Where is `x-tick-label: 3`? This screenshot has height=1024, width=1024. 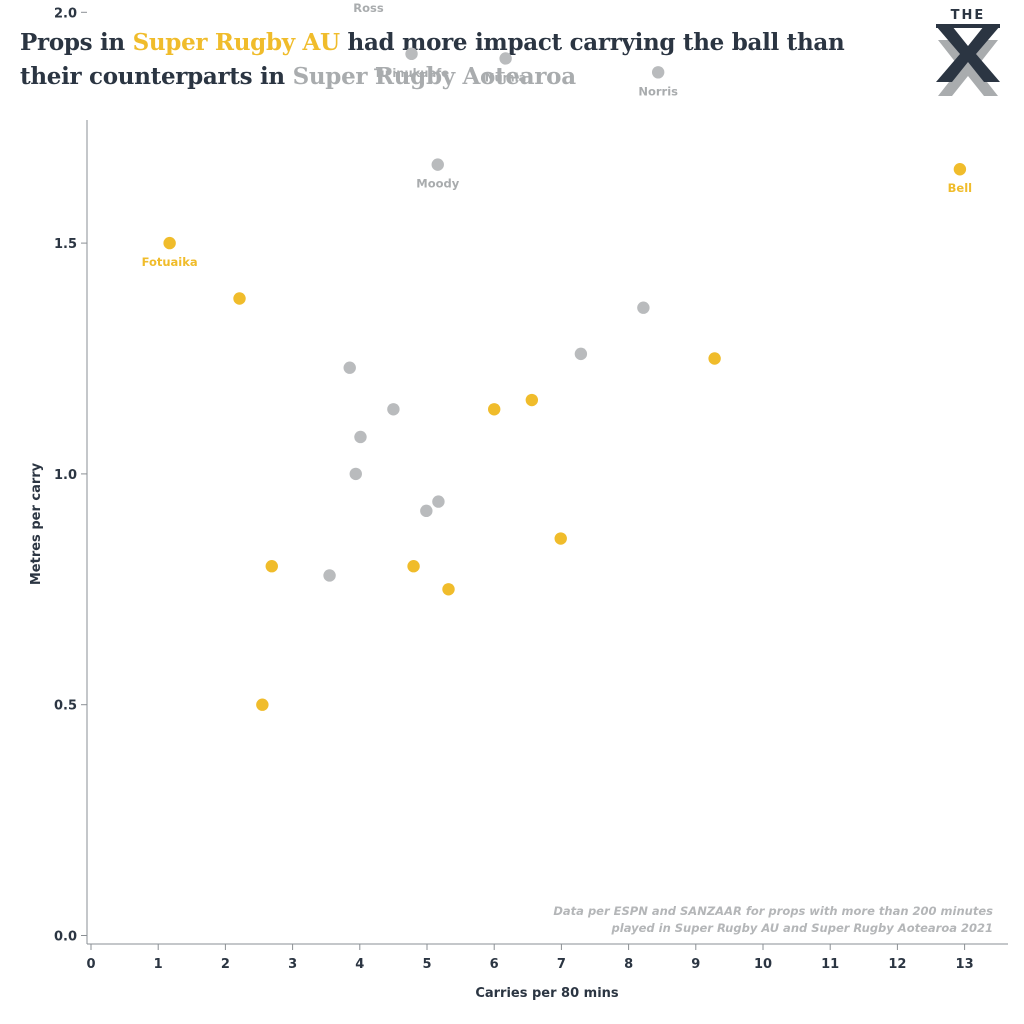 x-tick-label: 3 is located at coordinates (292, 964).